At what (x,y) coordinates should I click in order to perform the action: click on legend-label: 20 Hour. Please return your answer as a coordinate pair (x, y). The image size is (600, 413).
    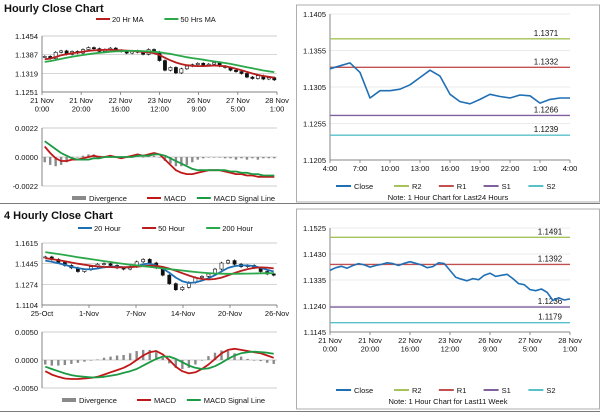
    Looking at the image, I should click on (107, 228).